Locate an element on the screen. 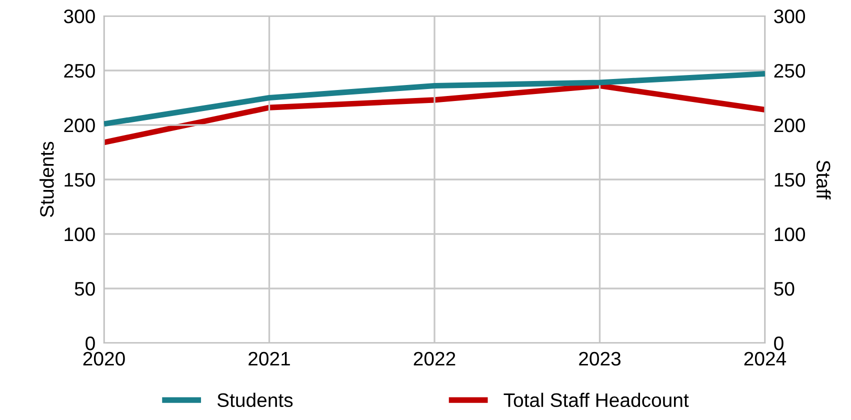  y2-tick-label: 50 is located at coordinates (784, 289).